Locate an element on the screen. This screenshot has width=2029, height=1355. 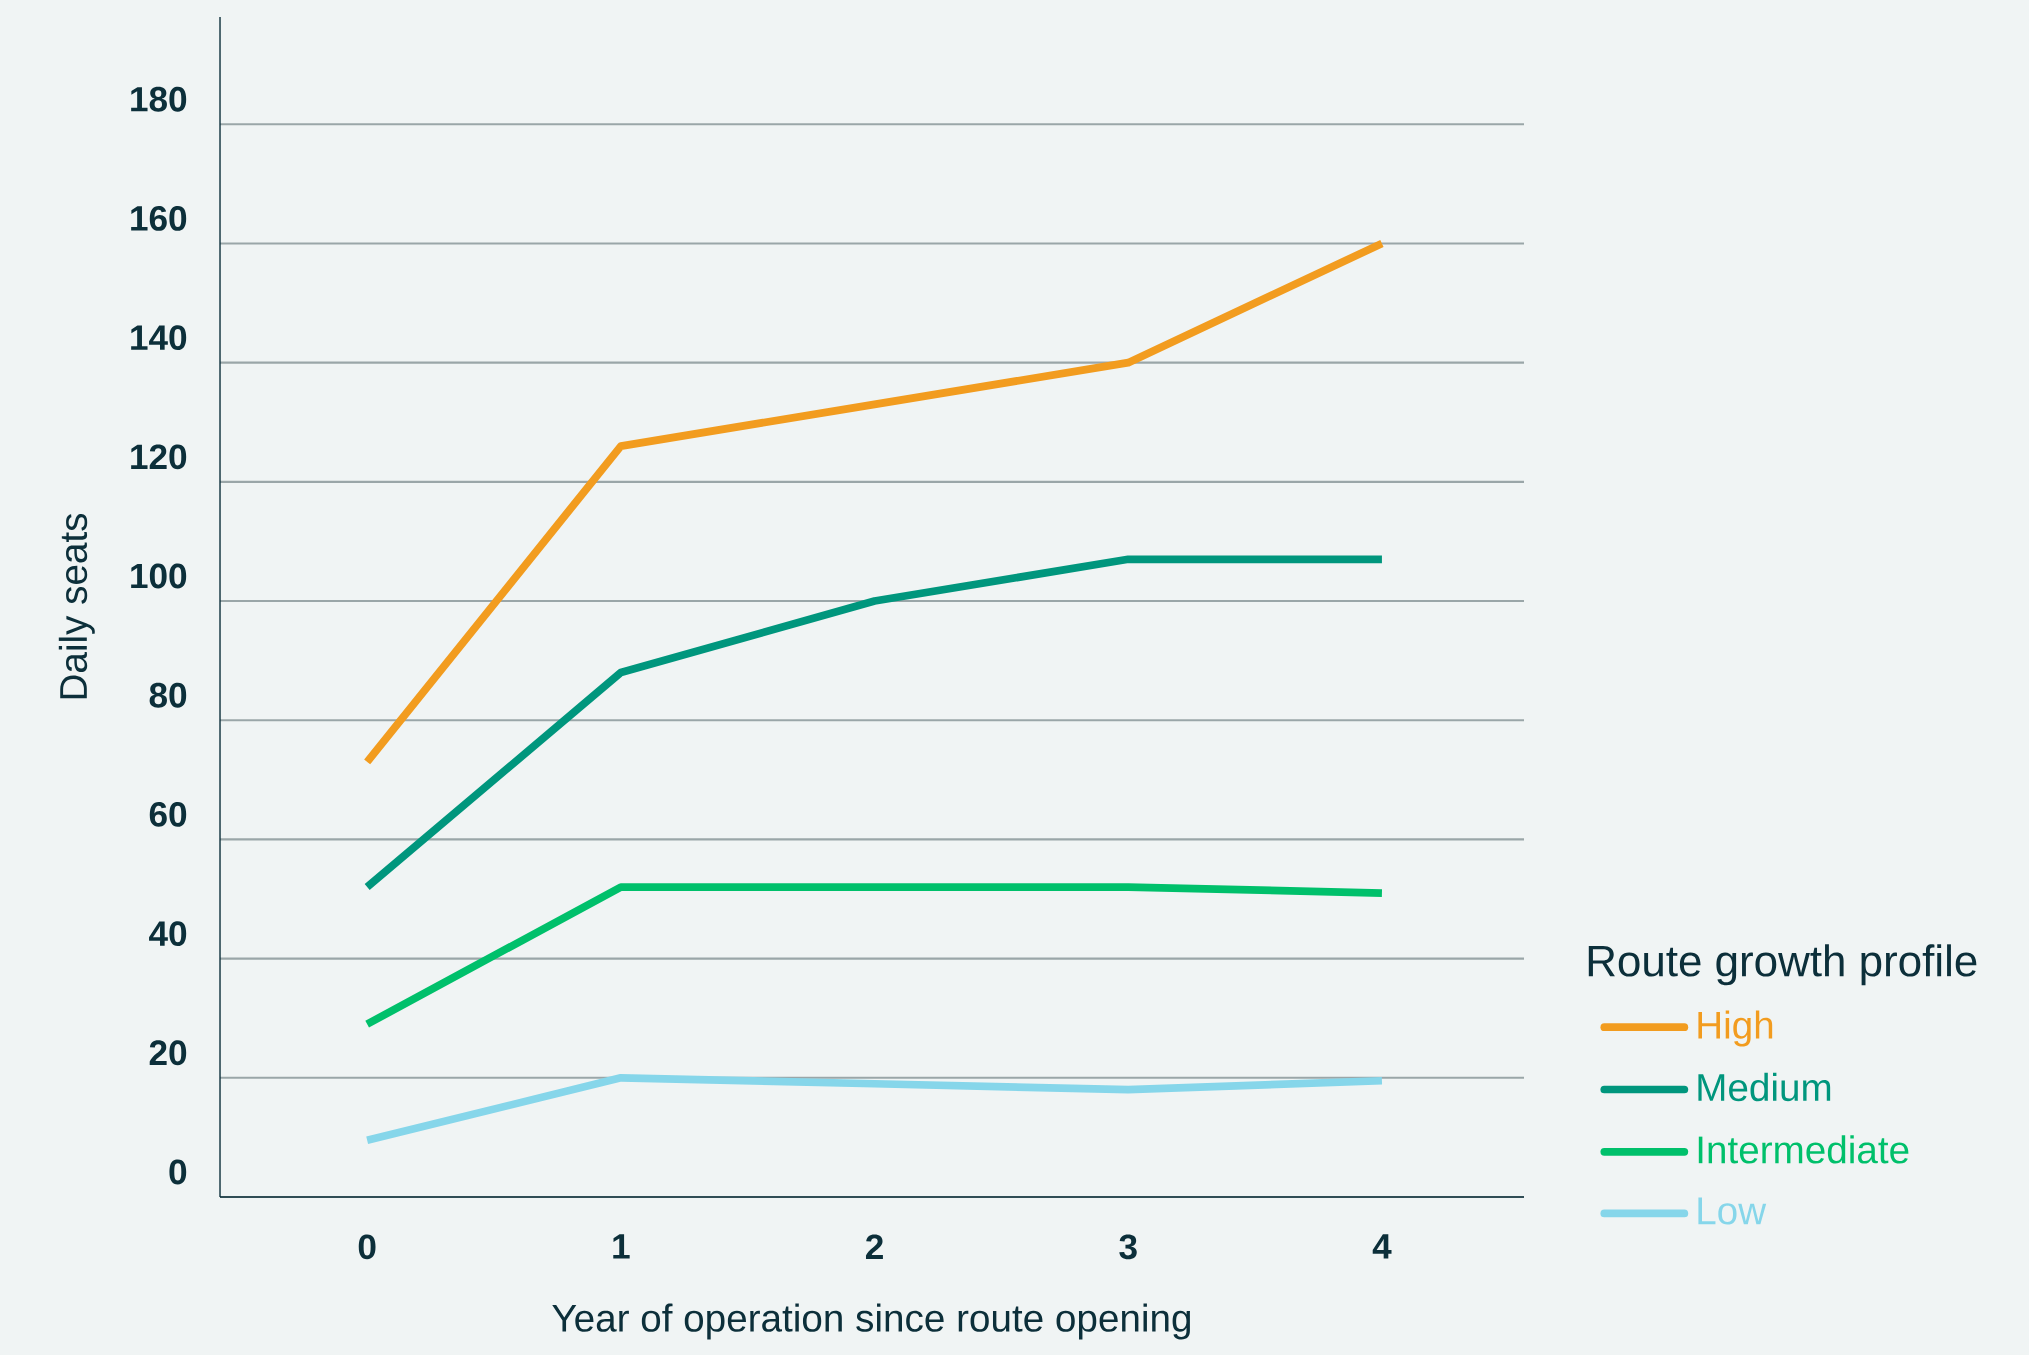
legend-title: Route growth profile is located at coordinates (1782, 965).